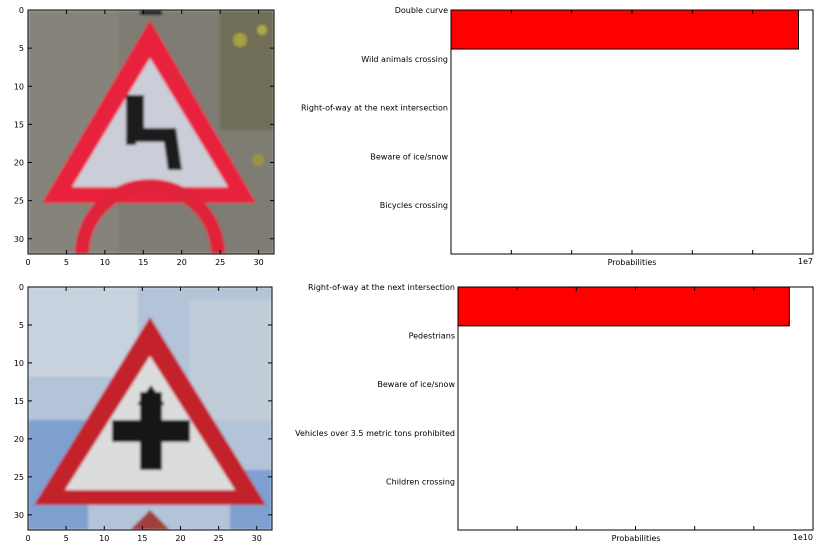 This screenshot has width=822, height=551. Describe the element at coordinates (805, 261) in the screenshot. I see `chart-1-scale-label: 1e7` at that location.